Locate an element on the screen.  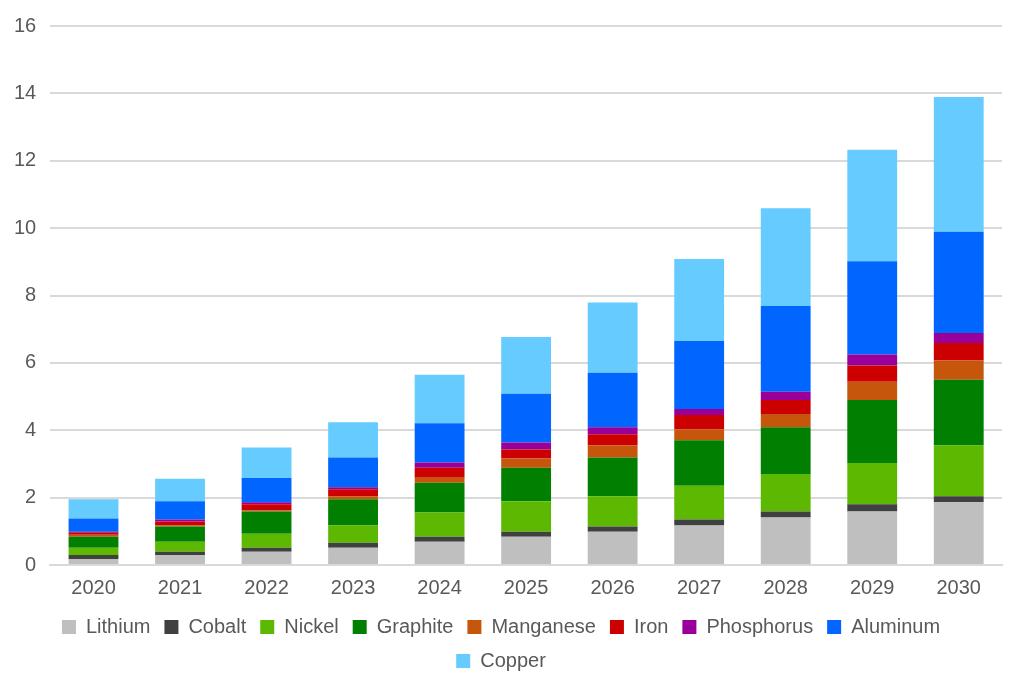
legend-label: Graphite is located at coordinates (415, 625).